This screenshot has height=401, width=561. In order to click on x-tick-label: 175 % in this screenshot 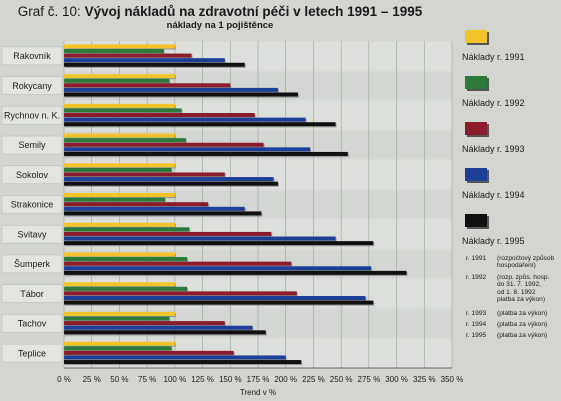, I will do `click(258, 379)`.